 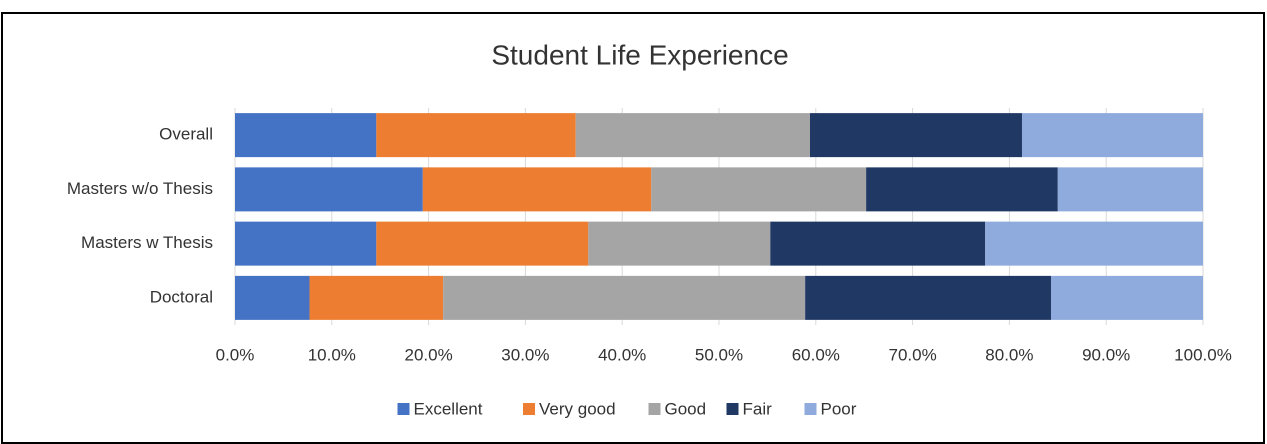 I want to click on x-tick-label: 20.0%, so click(x=428, y=354).